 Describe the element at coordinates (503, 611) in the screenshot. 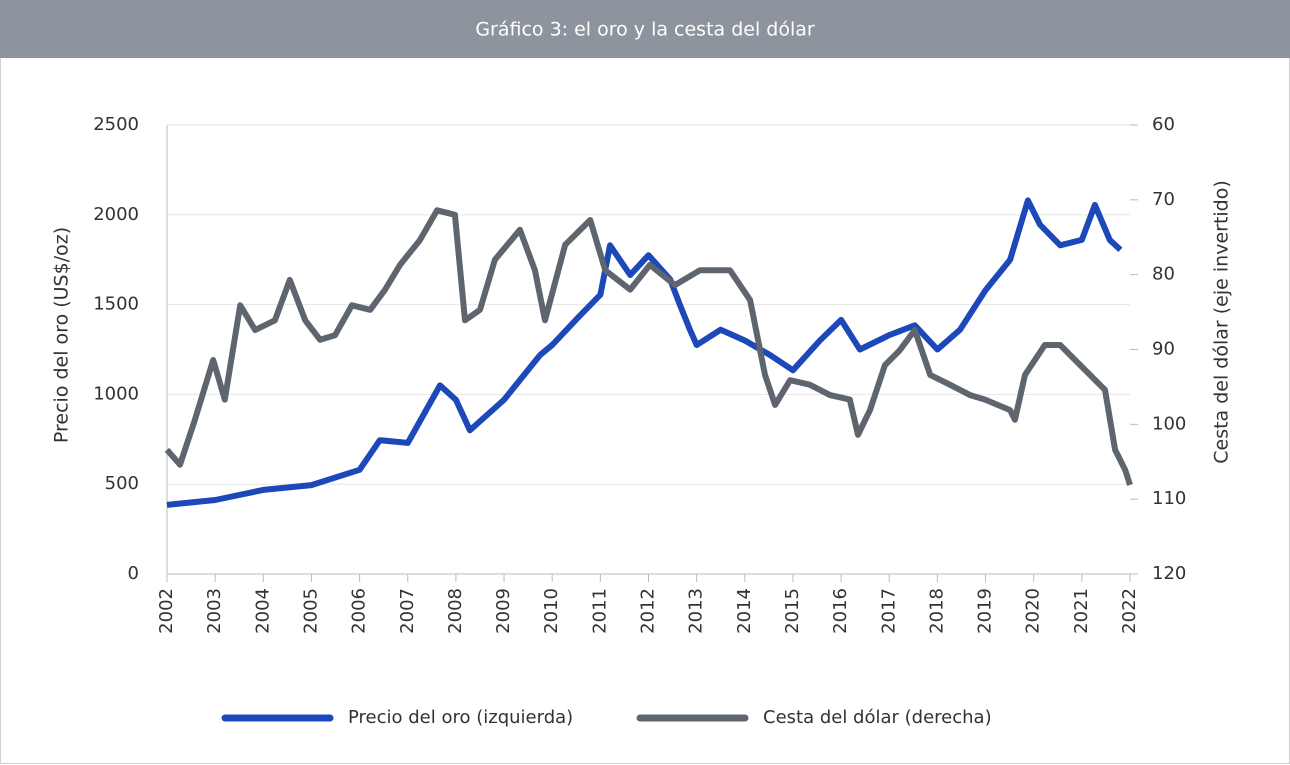

I see `x-tick-label: 2009` at that location.